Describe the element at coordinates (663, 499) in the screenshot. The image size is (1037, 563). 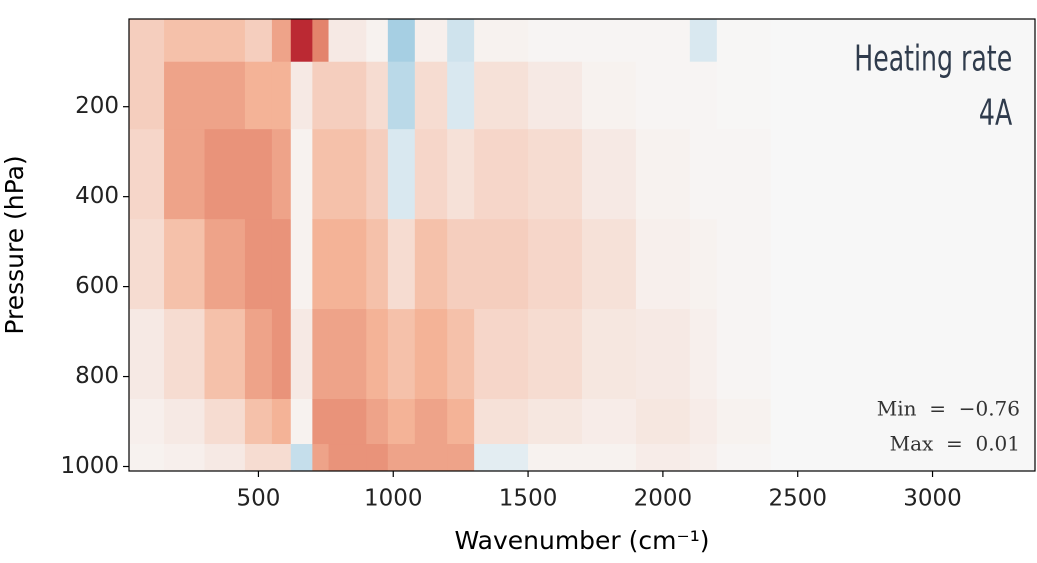
I see `x-tick-label: 2000` at that location.